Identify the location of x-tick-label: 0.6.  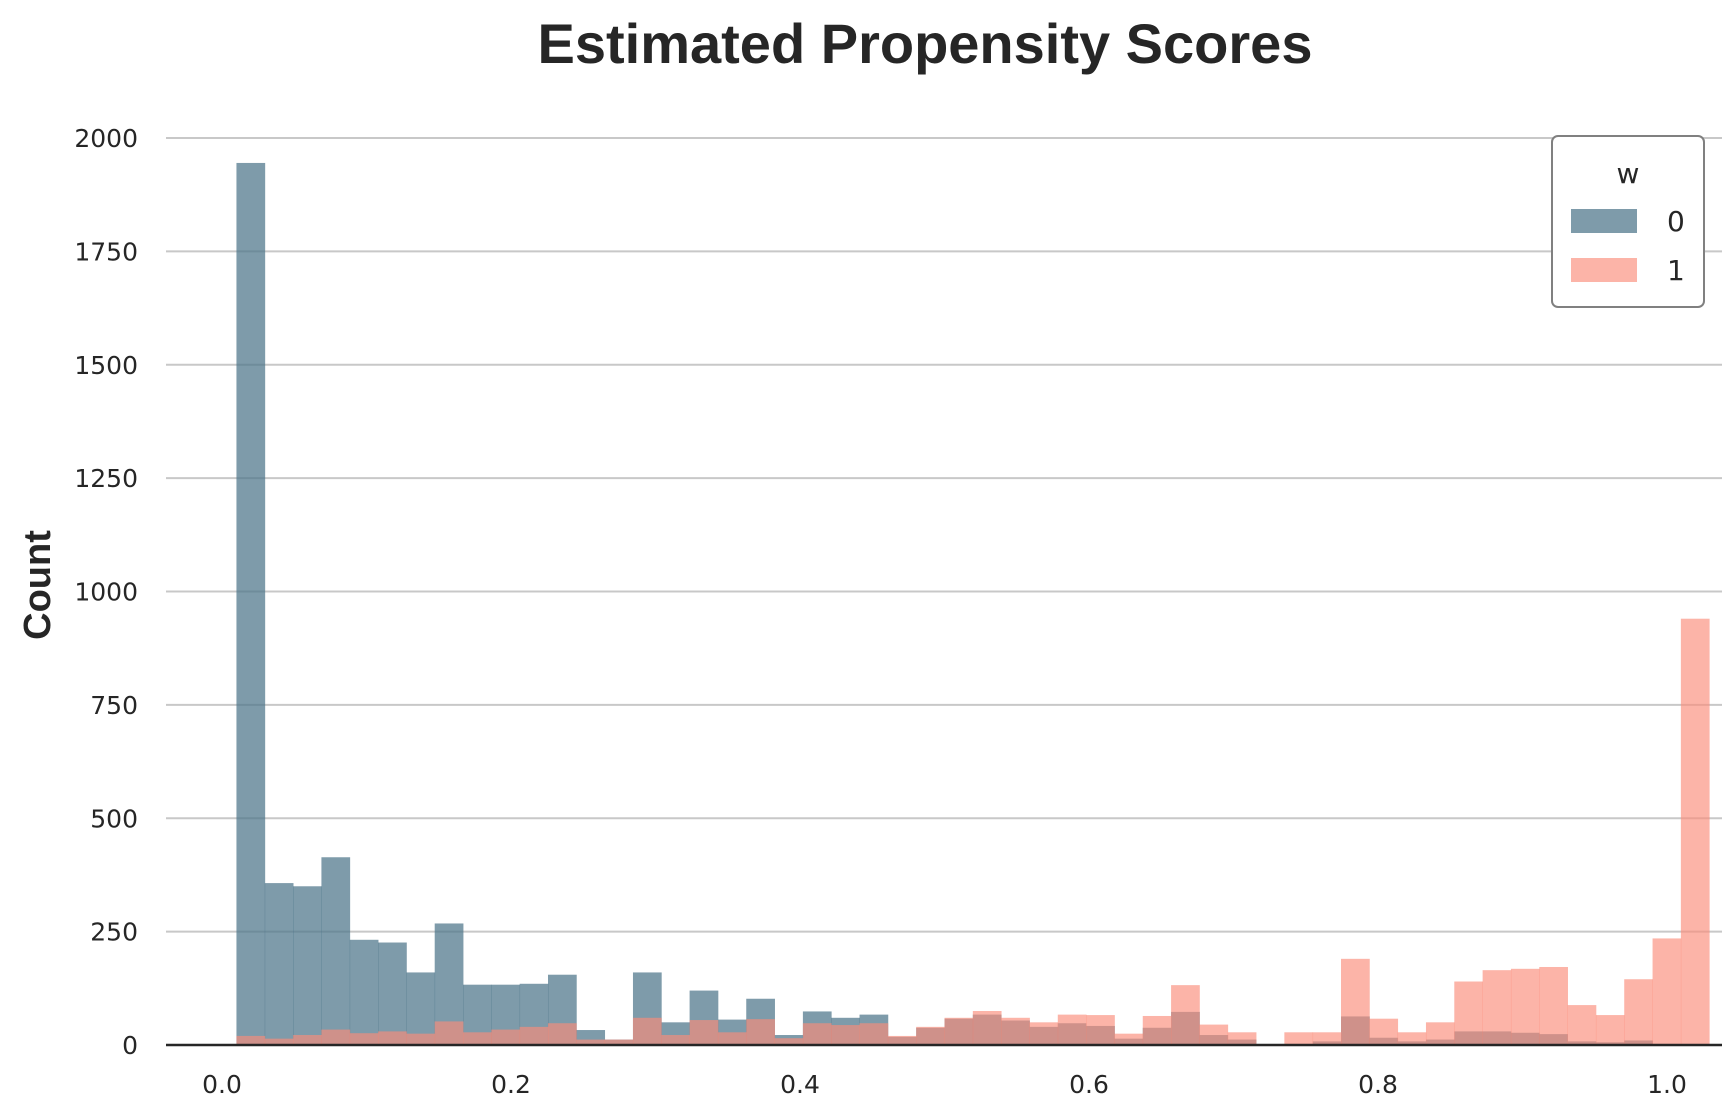
(1089, 1084).